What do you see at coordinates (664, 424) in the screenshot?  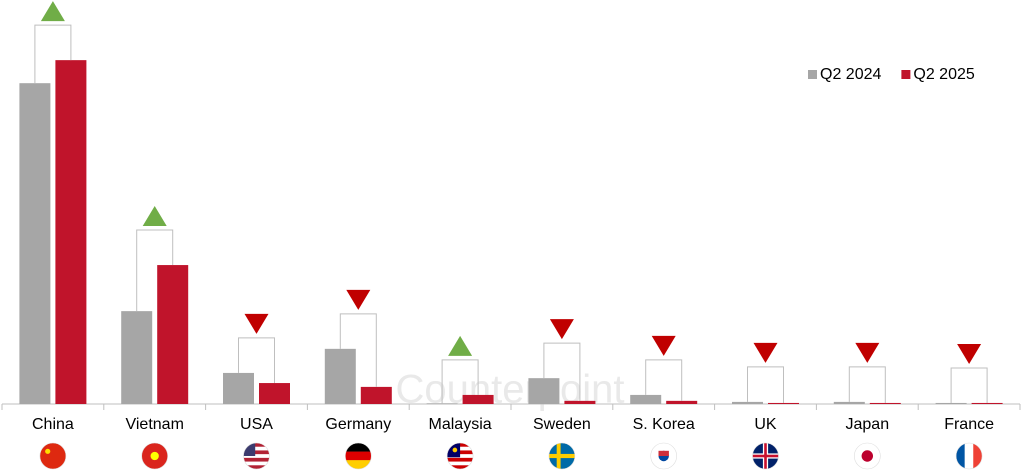 I see `x-tick-label: S. Korea` at bounding box center [664, 424].